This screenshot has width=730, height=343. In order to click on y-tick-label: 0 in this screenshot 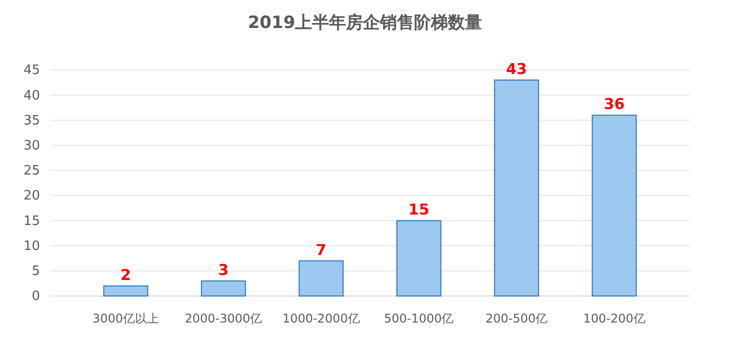, I will do `click(36, 296)`.